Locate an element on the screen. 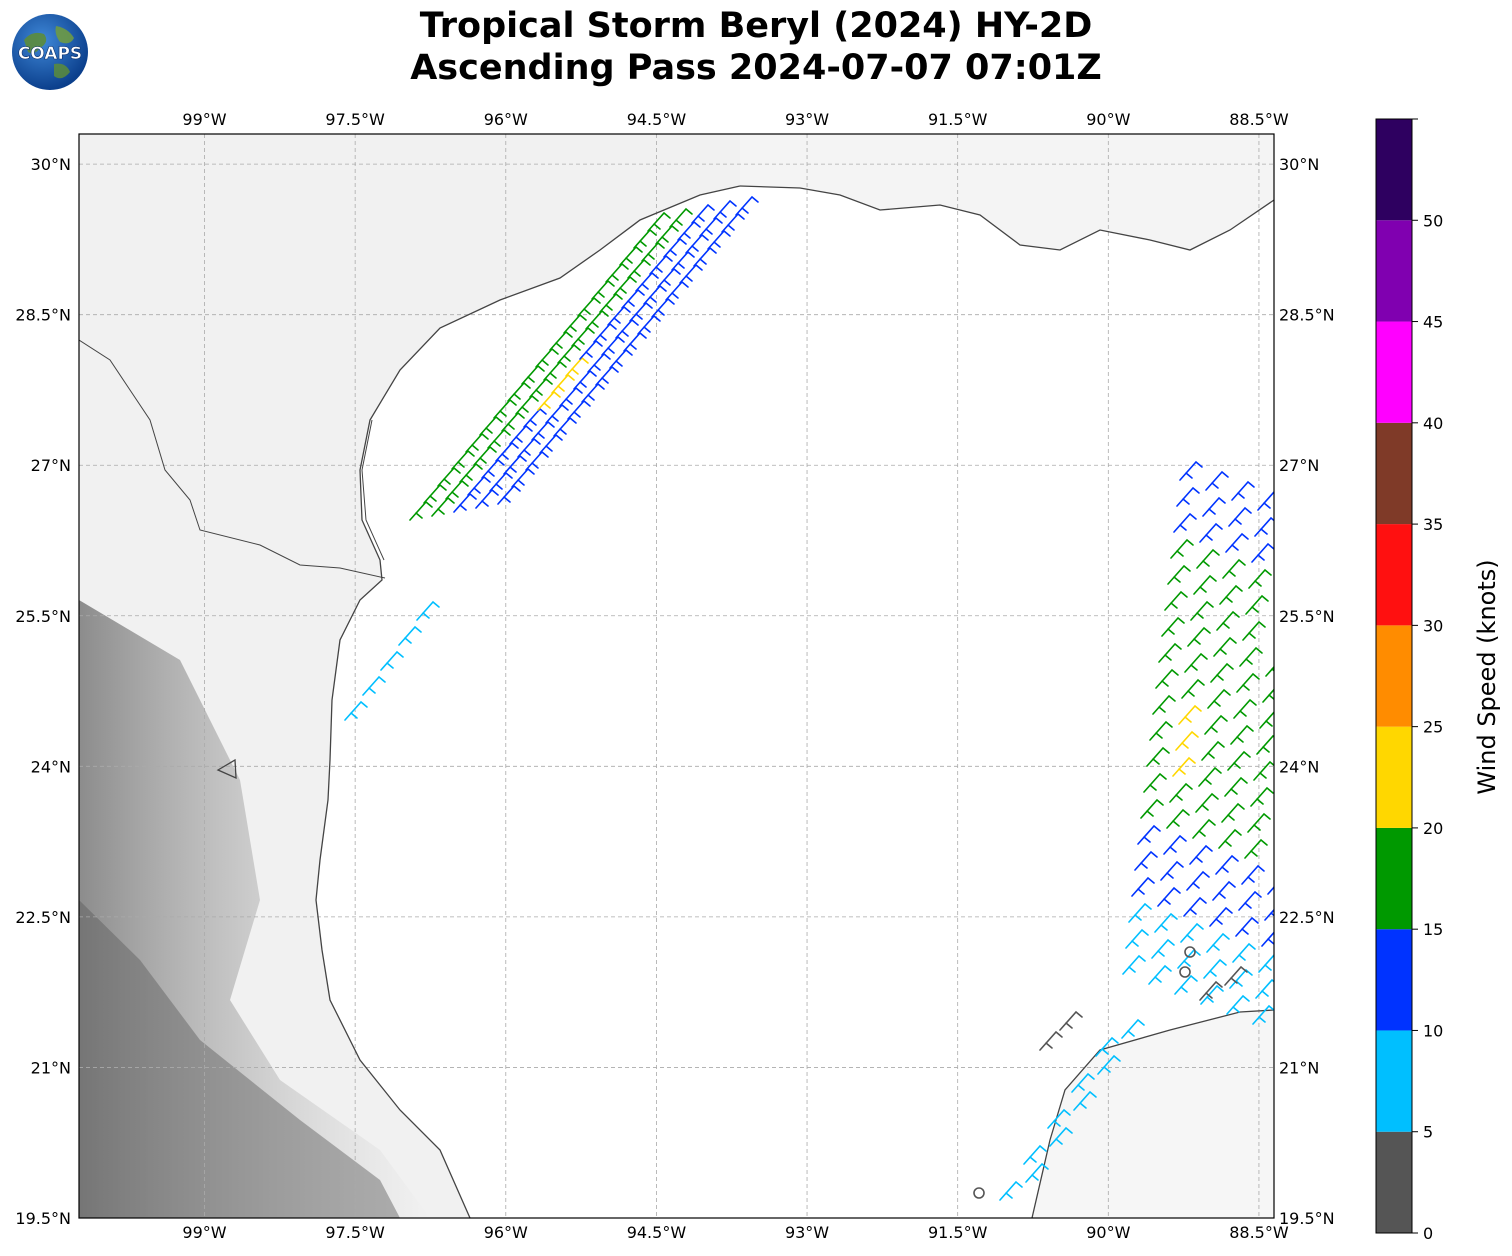 The width and height of the screenshot is (1512, 1256). coaps-logo-icon: COAPS is located at coordinates (50, 52).